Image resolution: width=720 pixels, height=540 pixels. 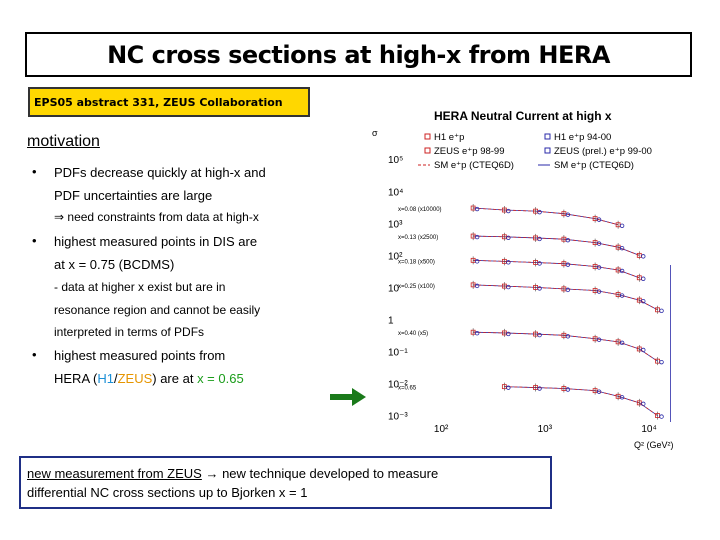 I want to click on legend-entry: ZEUS e⁺p 98-99, so click(x=469, y=151).